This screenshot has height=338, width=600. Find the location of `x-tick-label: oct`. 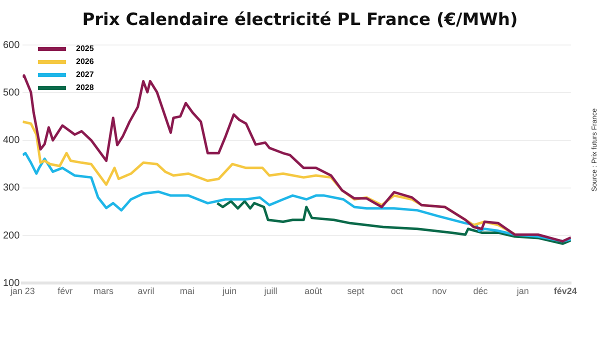

x-tick-label: oct is located at coordinates (397, 291).